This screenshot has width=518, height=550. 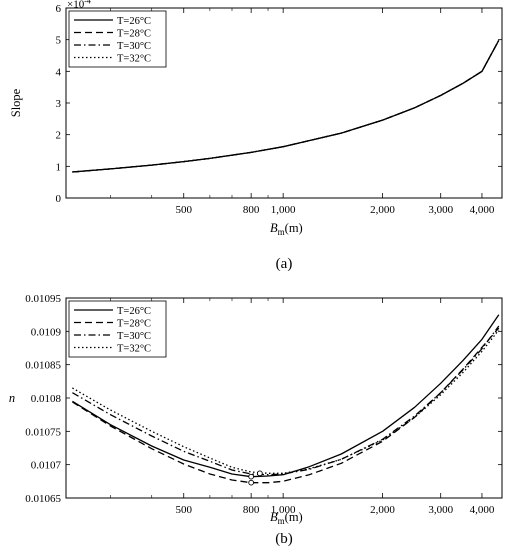 What do you see at coordinates (59, 72) in the screenshot?
I see `y-tick-label: 4` at bounding box center [59, 72].